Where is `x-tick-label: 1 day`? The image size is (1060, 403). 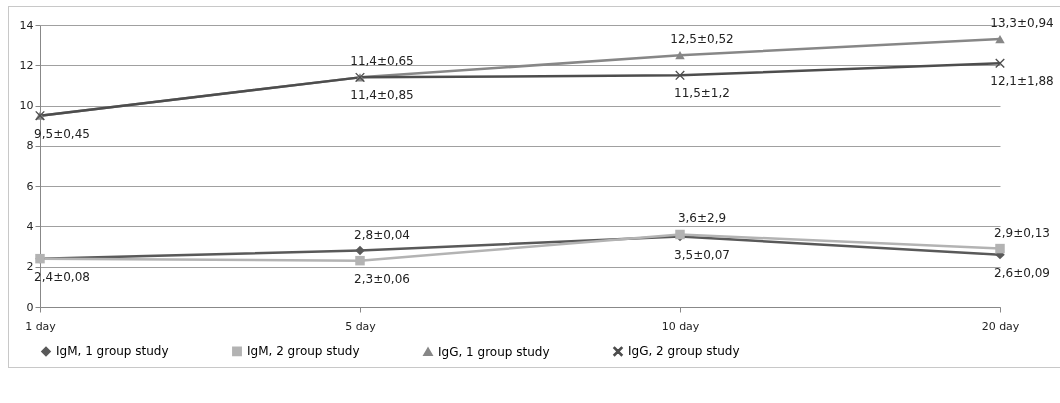 x-tick-label: 1 day is located at coordinates (41, 326).